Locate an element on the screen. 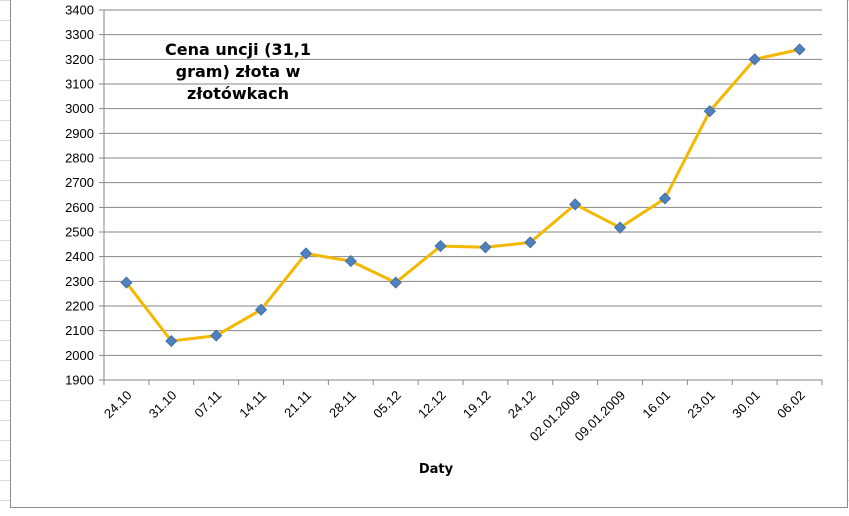 This screenshot has height=516, width=849. x-tick-label: 23.01 is located at coordinates (701, 405).